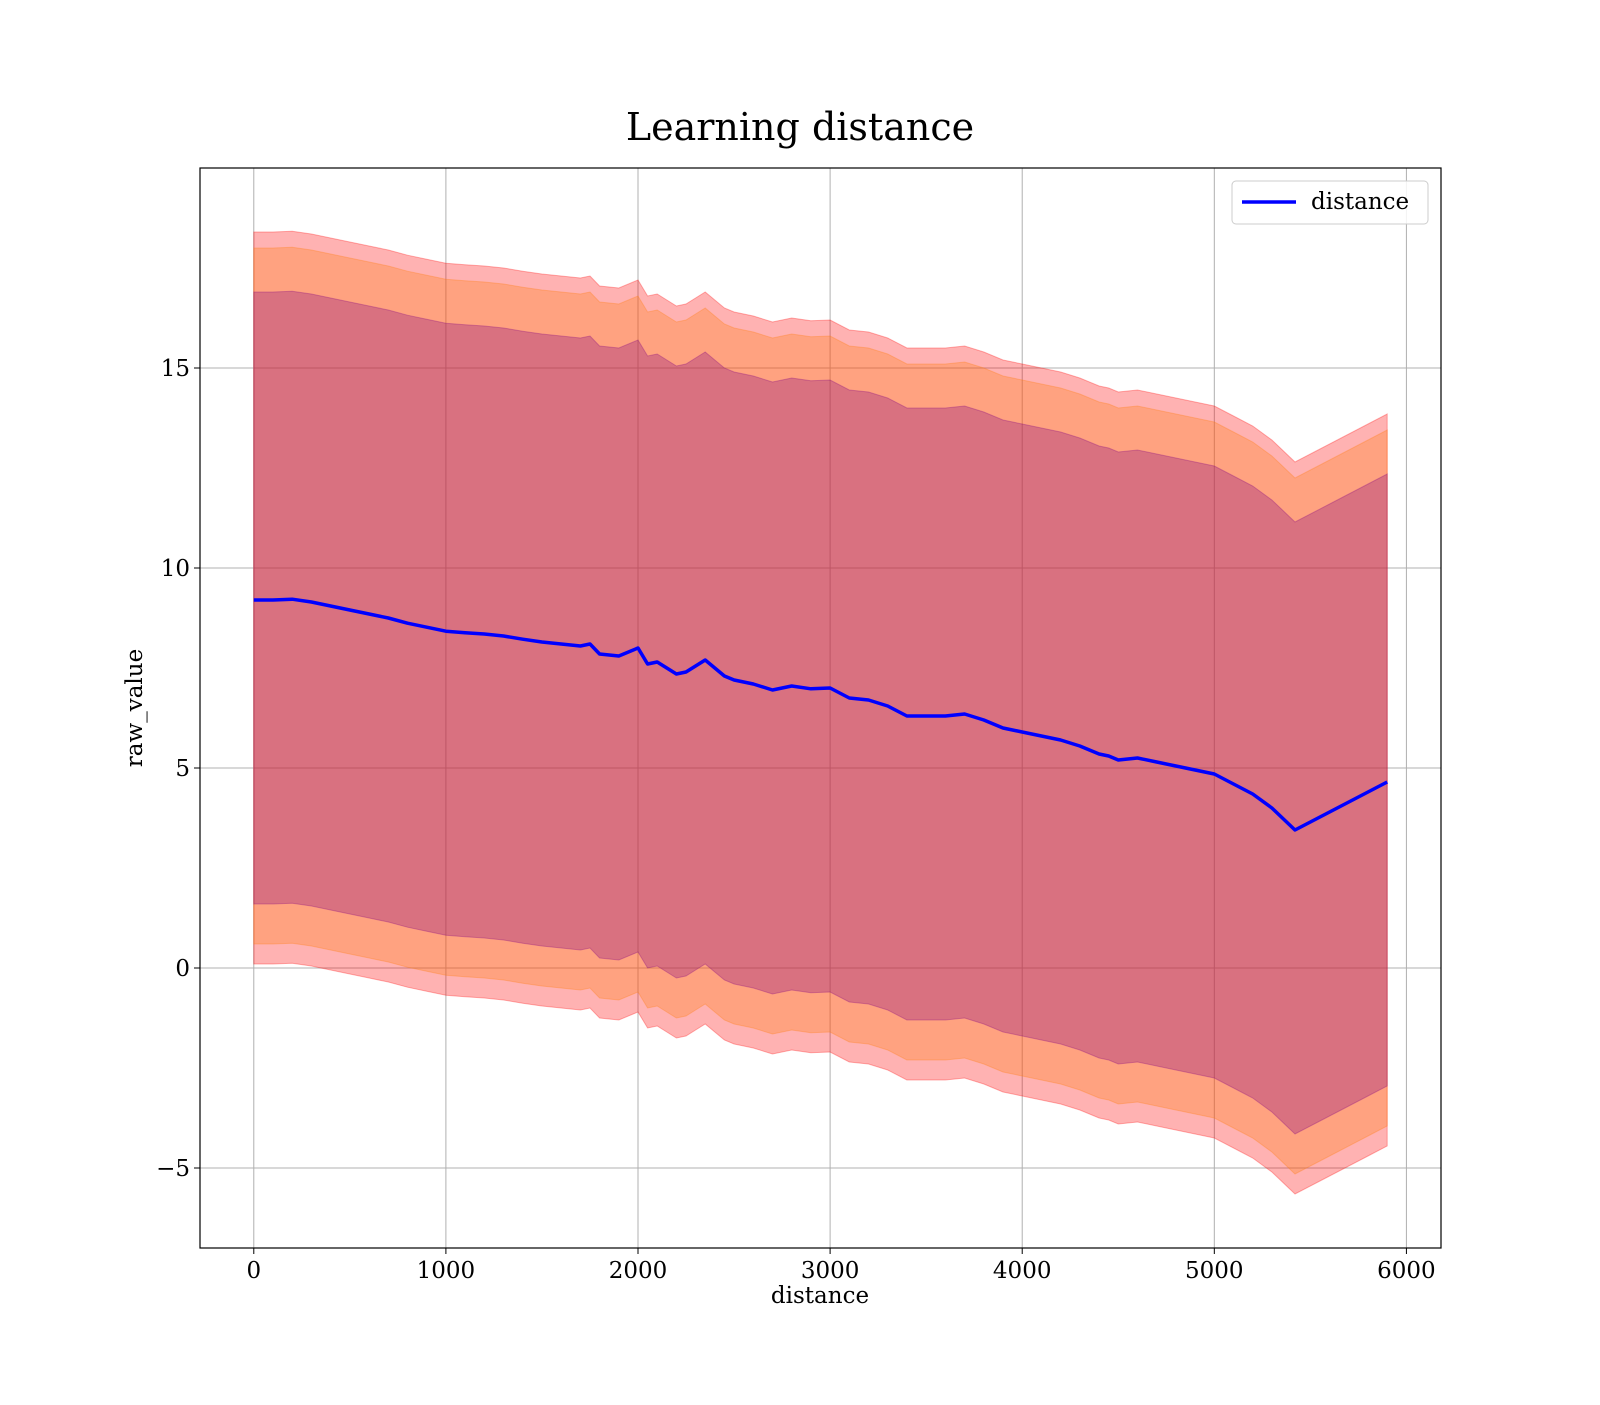 The image size is (1600, 1405). I want to click on x-tick-label: 4000, so click(1022, 1271).